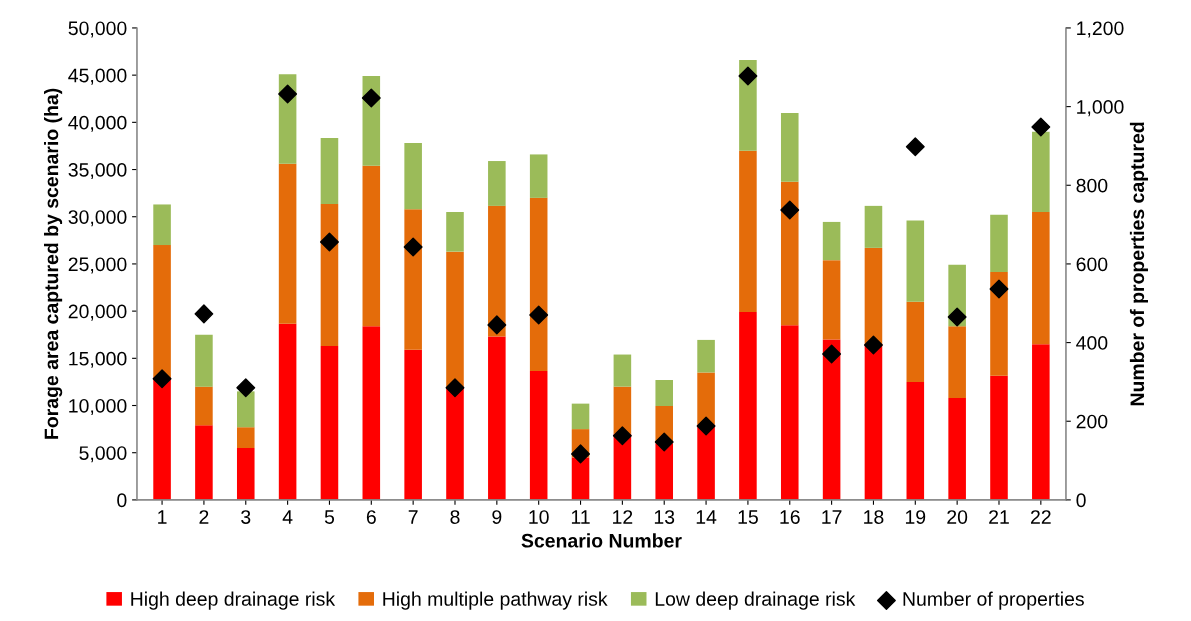 The image size is (1191, 621). What do you see at coordinates (1100, 108) in the screenshot?
I see `y2-tick-label: 1,000` at bounding box center [1100, 108].